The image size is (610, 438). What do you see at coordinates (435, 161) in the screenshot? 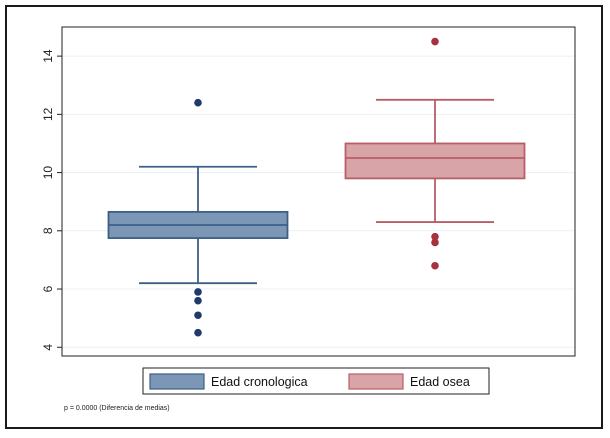
I see `interquartile-box` at bounding box center [435, 161].